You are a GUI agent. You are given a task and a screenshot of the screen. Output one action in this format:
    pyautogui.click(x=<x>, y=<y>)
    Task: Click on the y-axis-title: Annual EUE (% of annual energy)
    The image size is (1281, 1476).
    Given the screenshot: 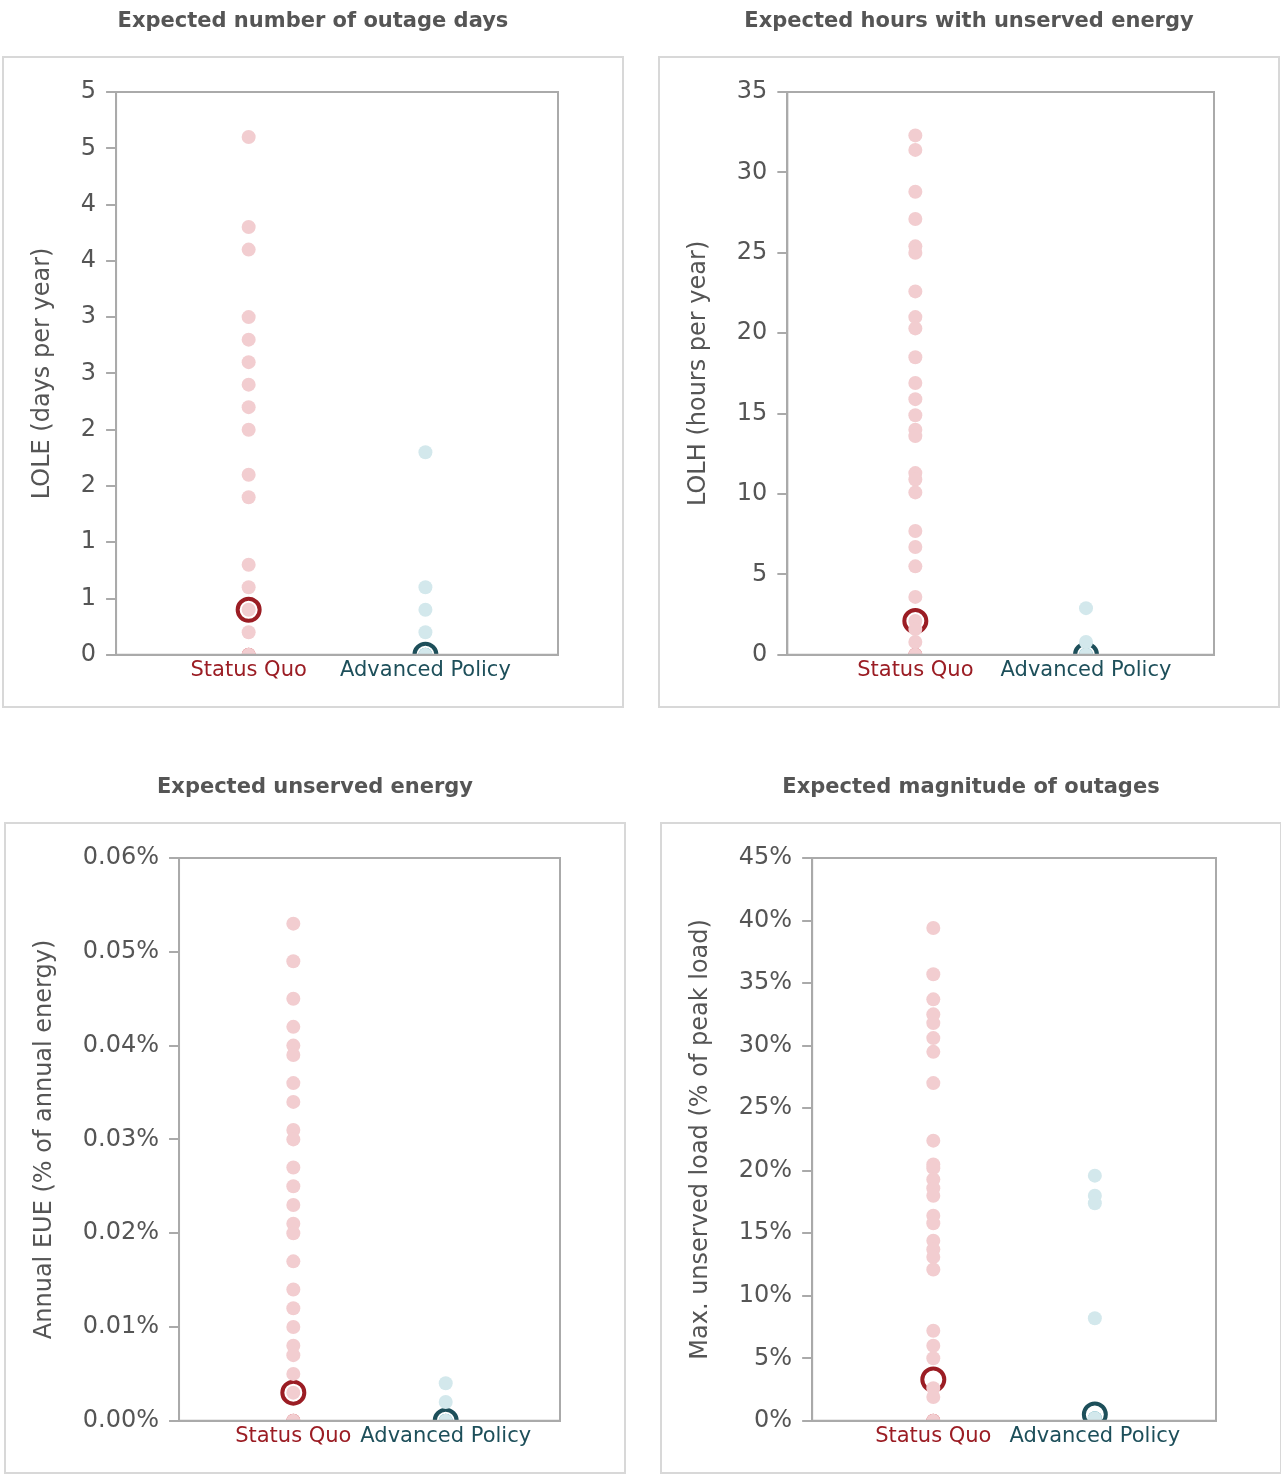 What is the action you would take?
    pyautogui.click(x=42, y=1139)
    